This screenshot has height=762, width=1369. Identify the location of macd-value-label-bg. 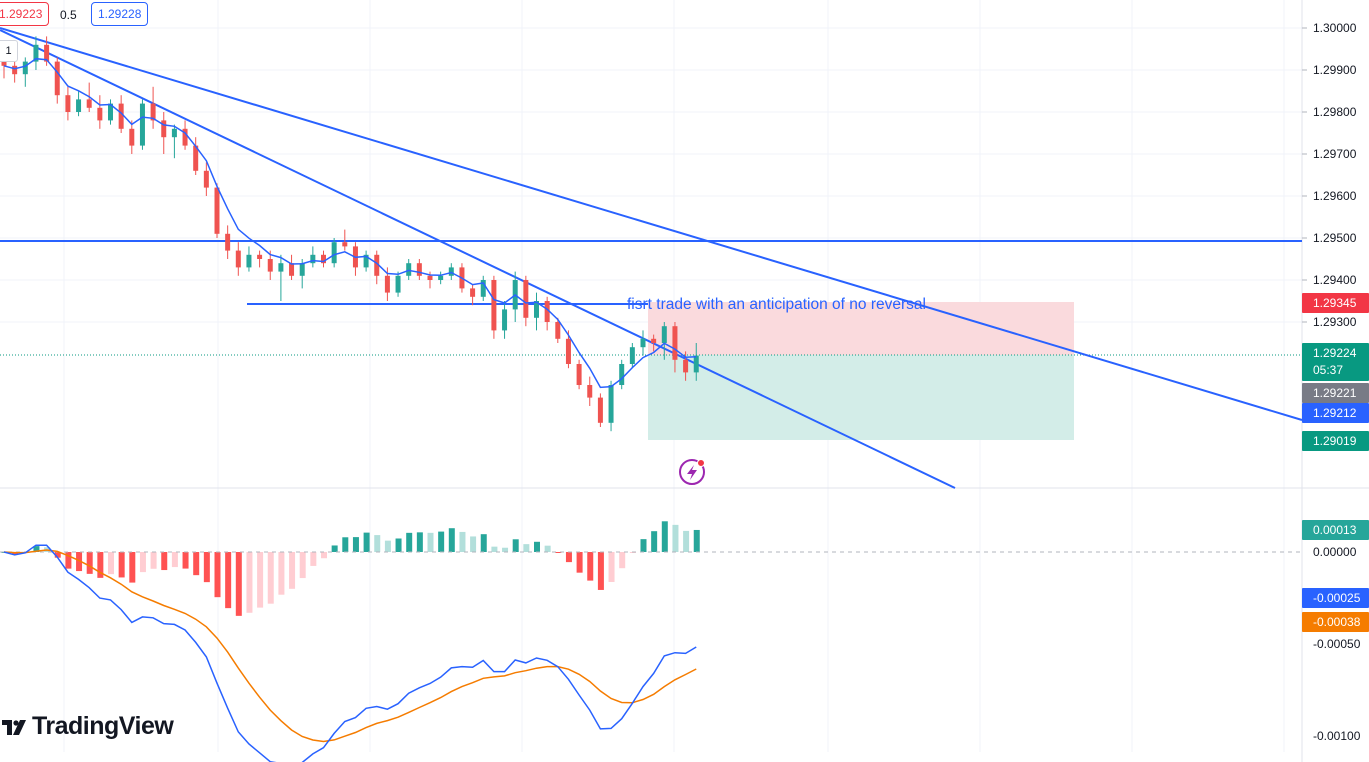
(1335, 598).